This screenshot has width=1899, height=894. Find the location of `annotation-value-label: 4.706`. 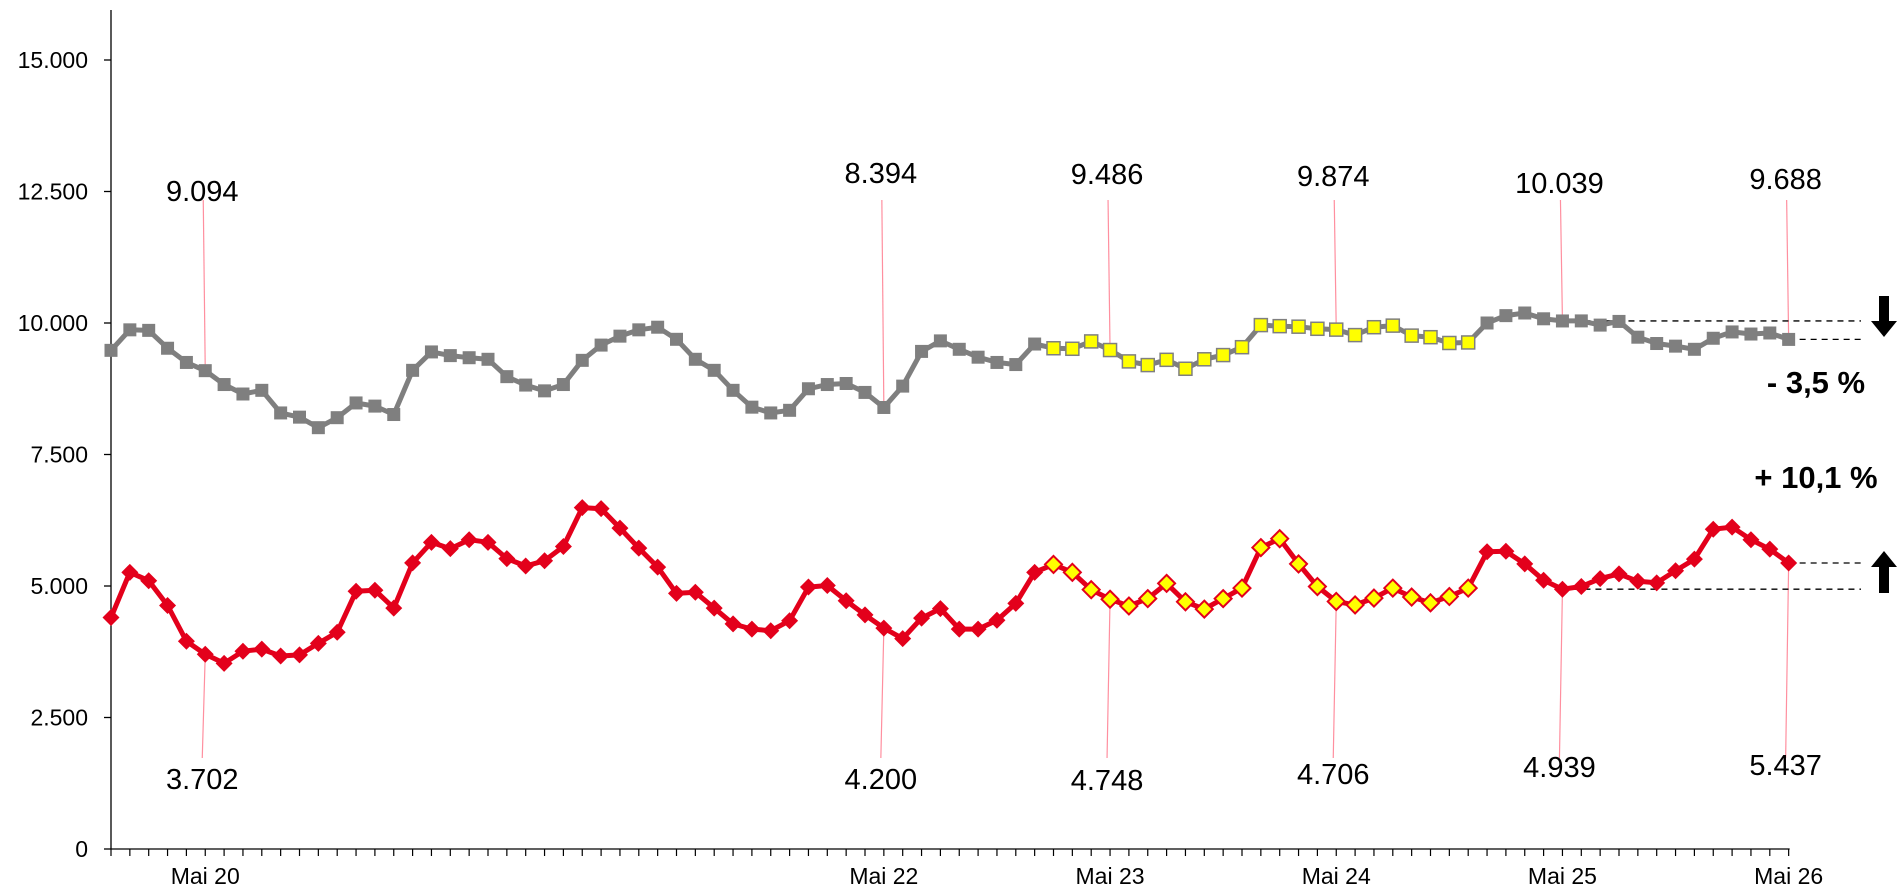

annotation-value-label: 4.706 is located at coordinates (1333, 775).